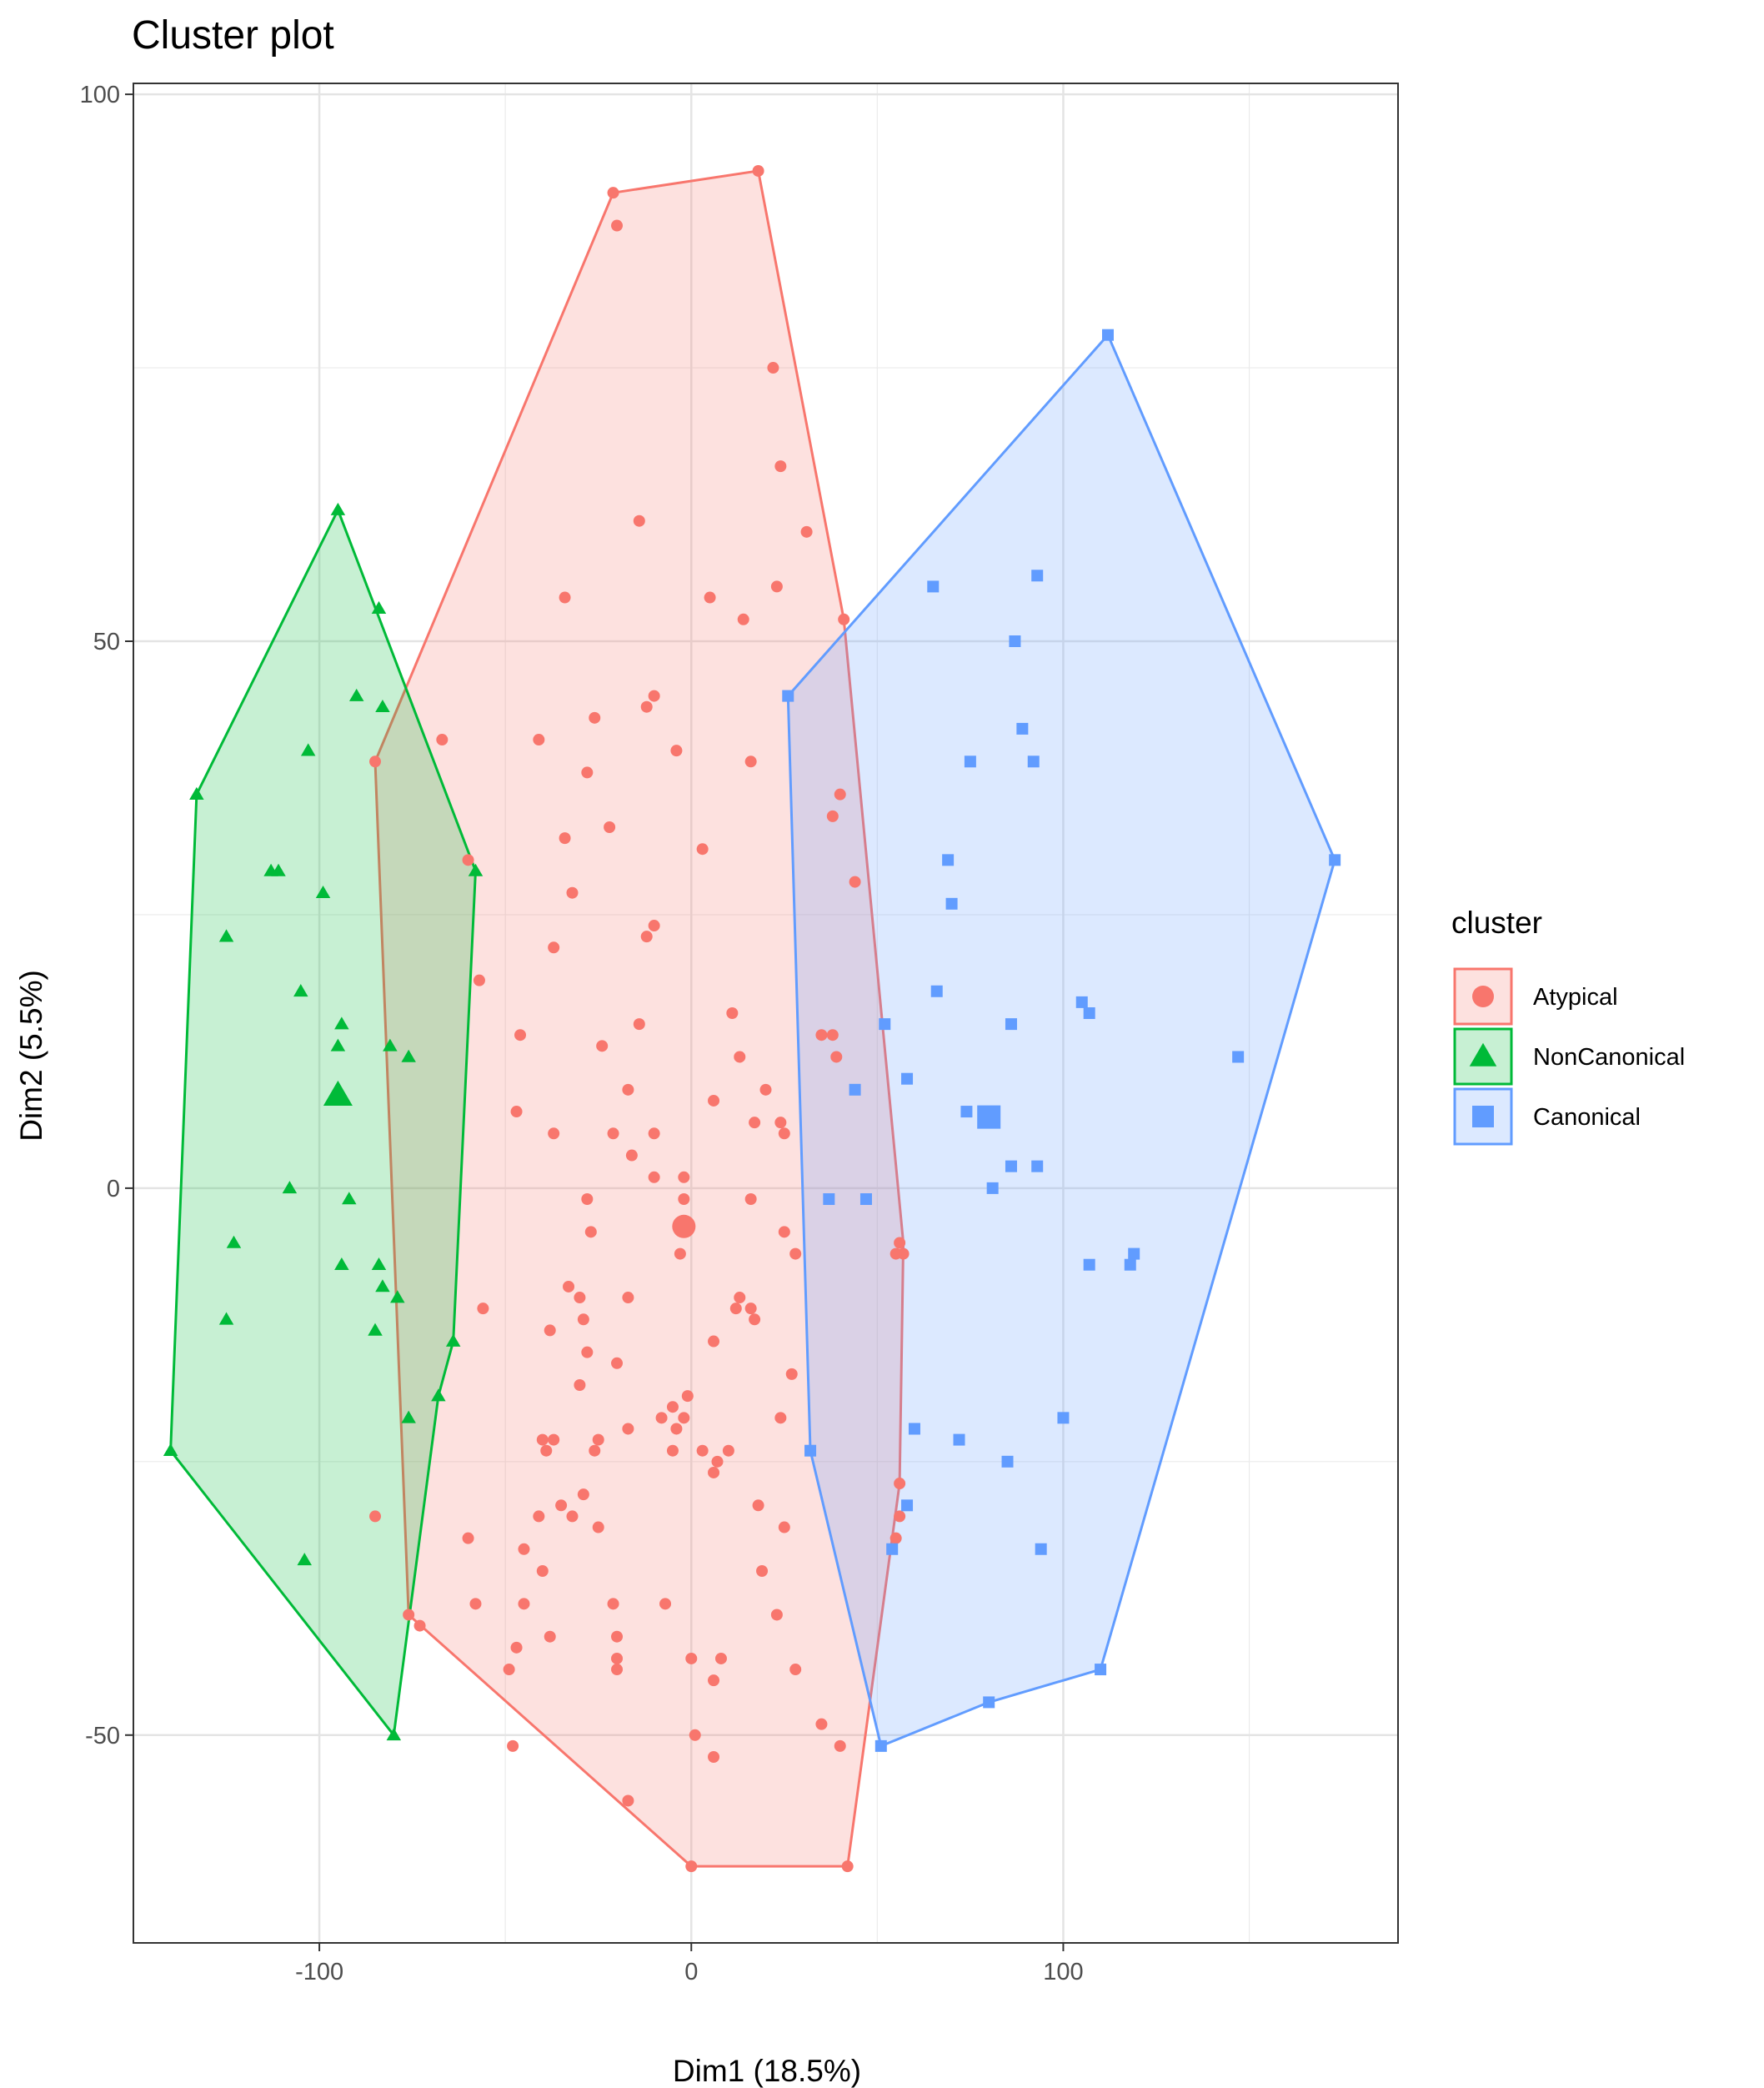 The width and height of the screenshot is (1764, 2088). Describe the element at coordinates (1483, 1054) in the screenshot. I see `legend-marker-noncanonical` at that location.